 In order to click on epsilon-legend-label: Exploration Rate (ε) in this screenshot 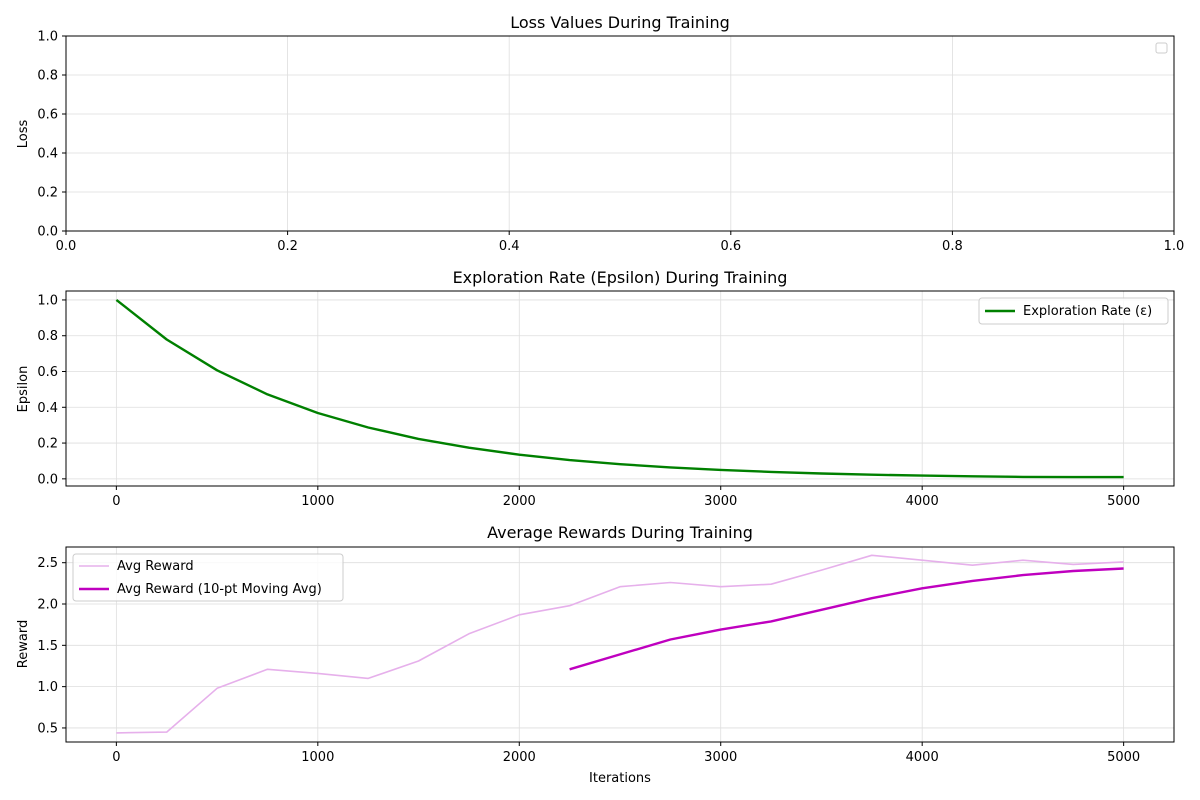, I will do `click(1087, 311)`.